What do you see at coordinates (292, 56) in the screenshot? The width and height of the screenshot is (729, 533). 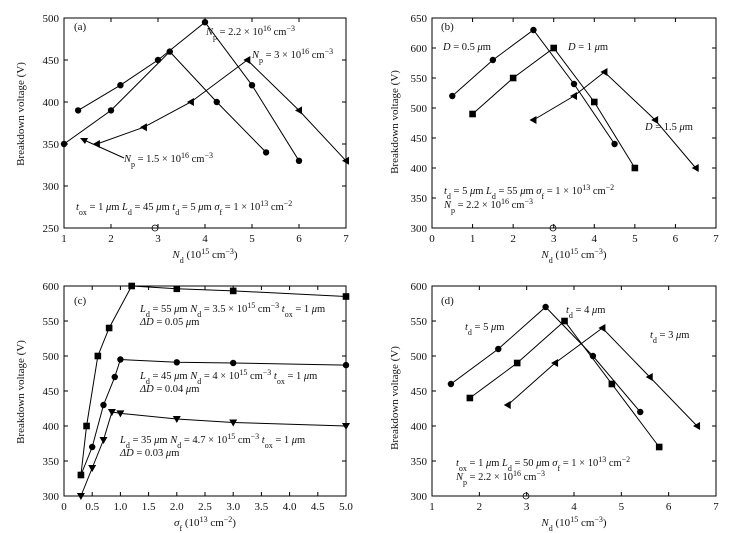 I see `series-label: Np = 3 × 1016 cm−3` at bounding box center [292, 56].